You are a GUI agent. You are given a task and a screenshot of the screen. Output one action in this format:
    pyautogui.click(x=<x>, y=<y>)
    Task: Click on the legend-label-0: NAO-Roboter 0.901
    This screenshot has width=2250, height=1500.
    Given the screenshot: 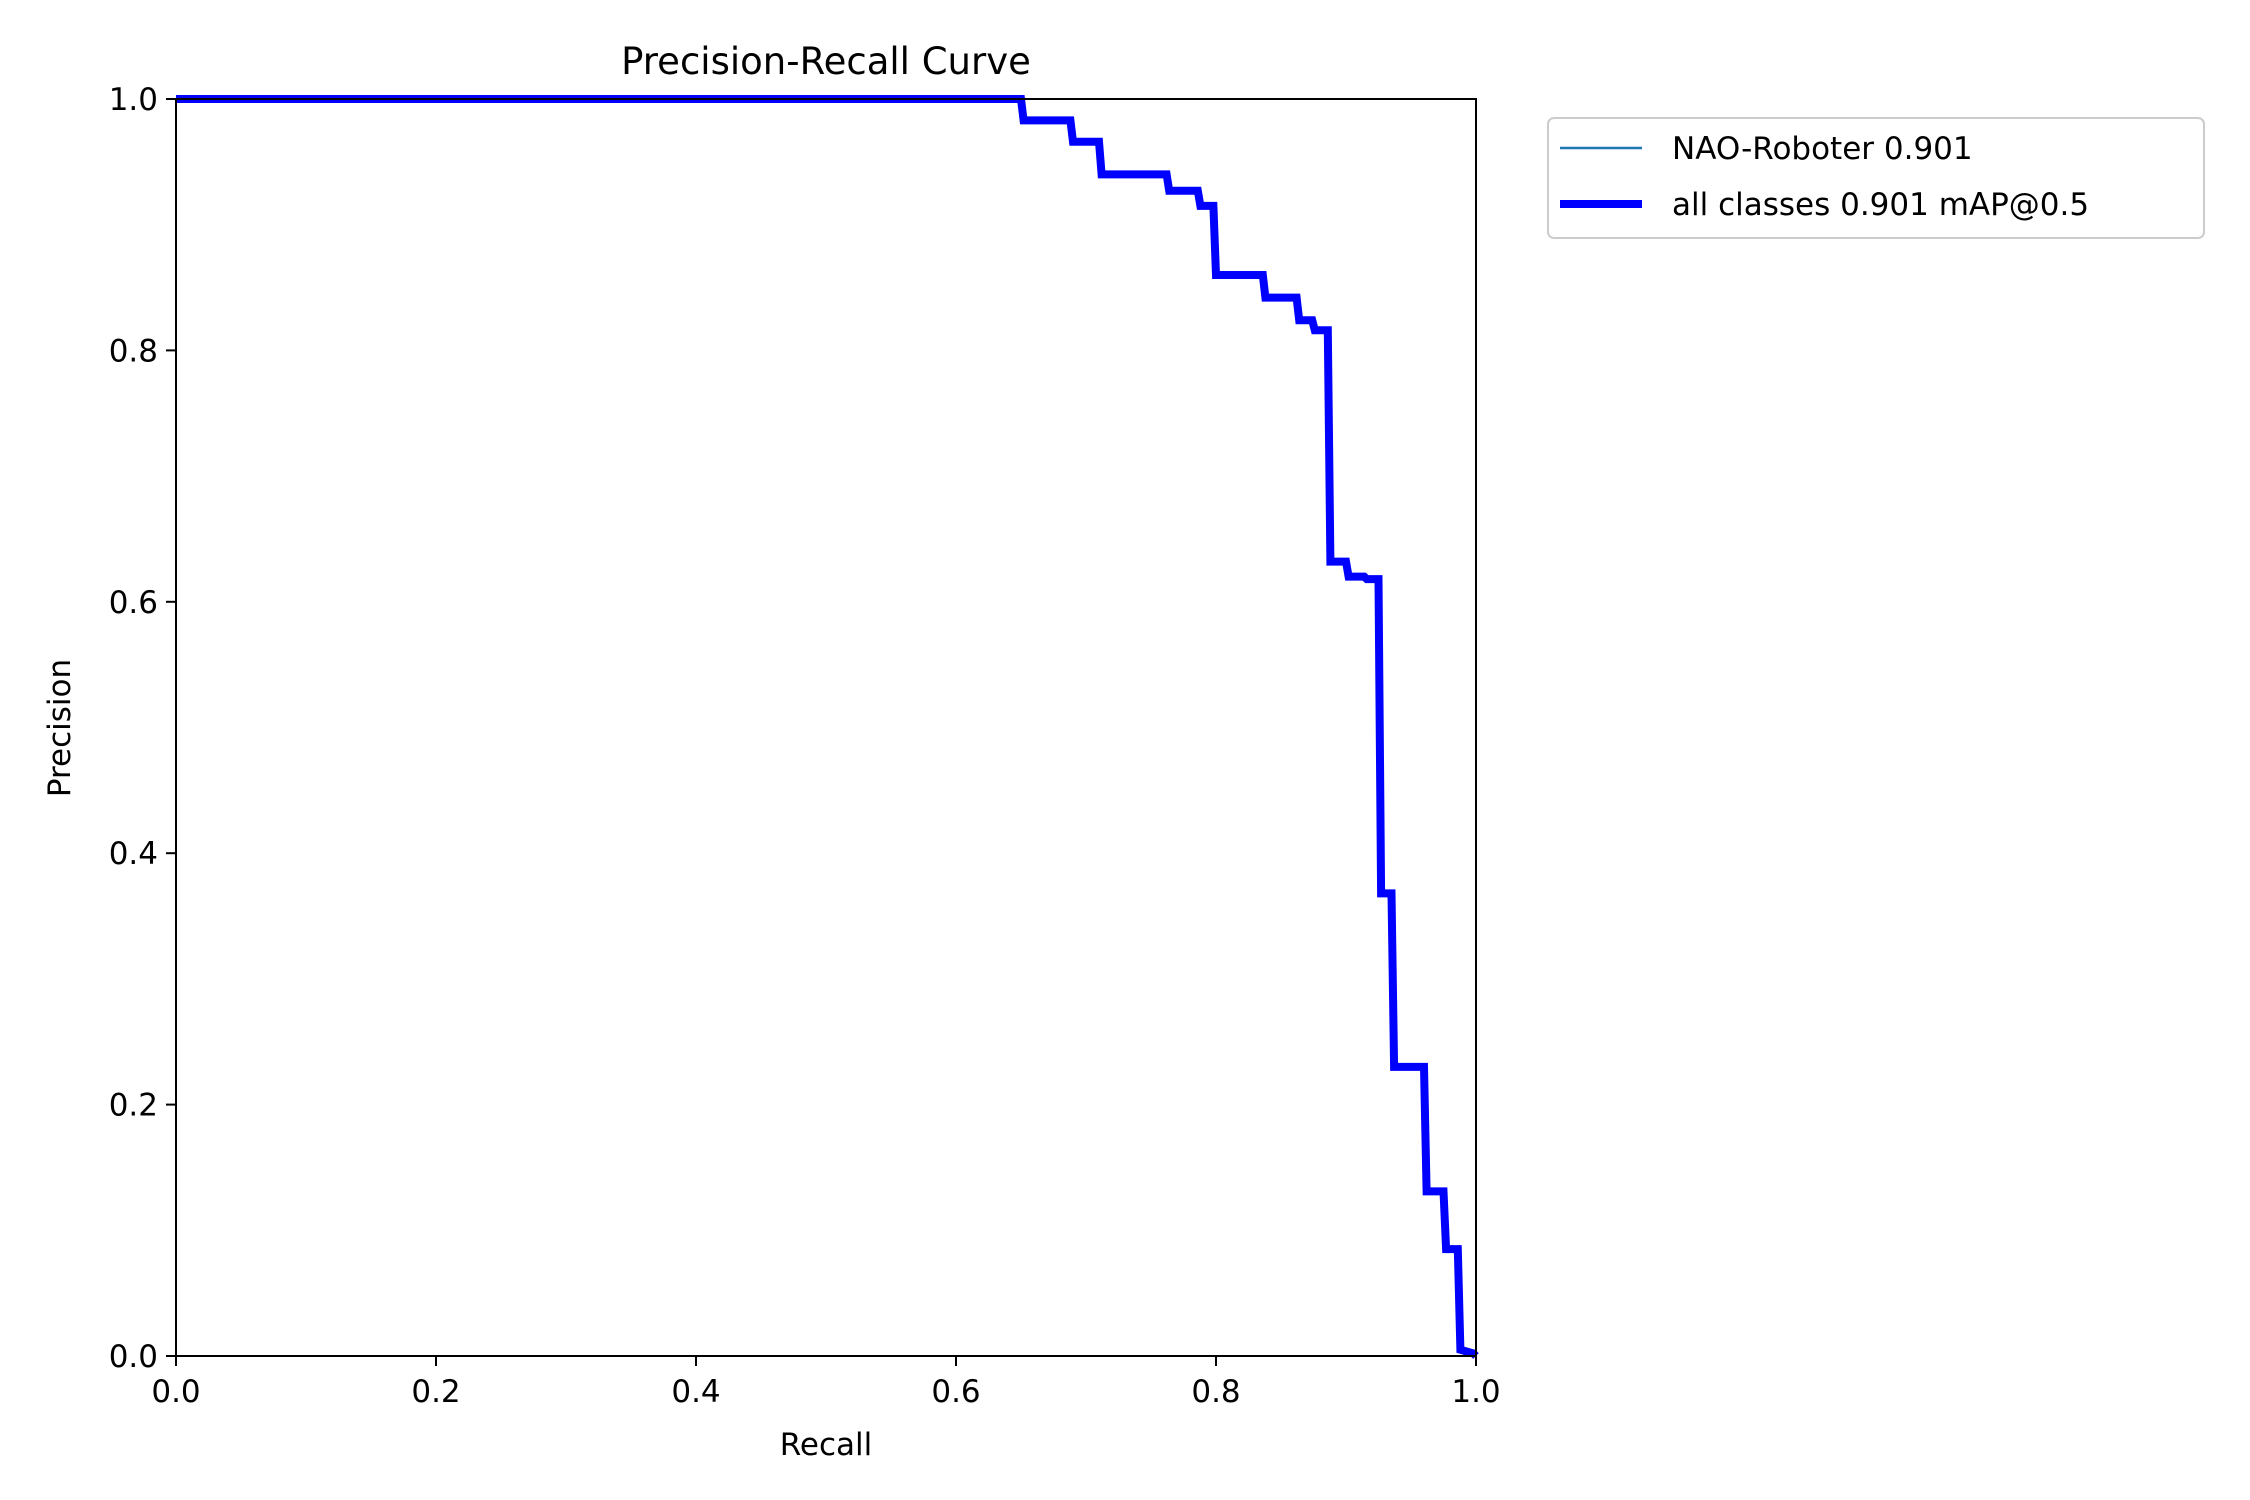 What is the action you would take?
    pyautogui.click(x=1822, y=149)
    